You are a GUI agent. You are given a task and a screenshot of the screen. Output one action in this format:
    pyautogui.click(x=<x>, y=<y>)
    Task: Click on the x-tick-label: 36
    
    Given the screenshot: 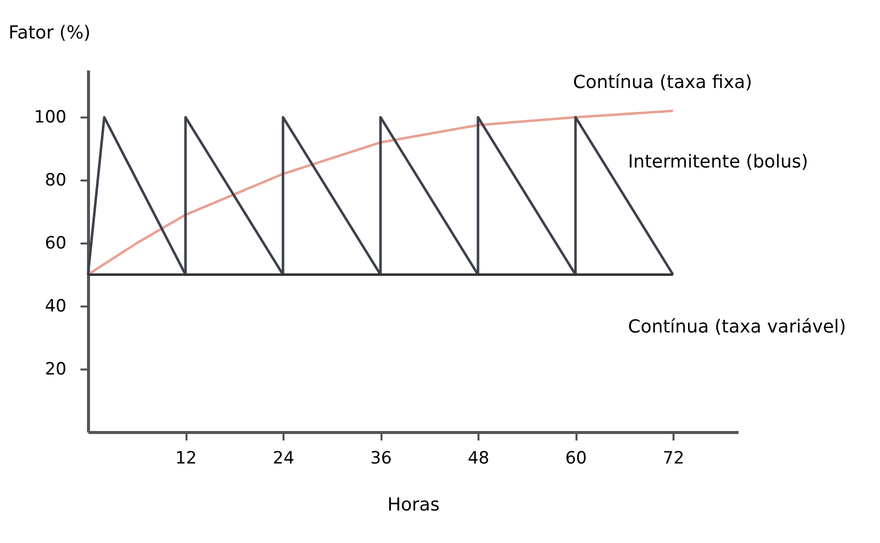 What is the action you would take?
    pyautogui.click(x=381, y=458)
    